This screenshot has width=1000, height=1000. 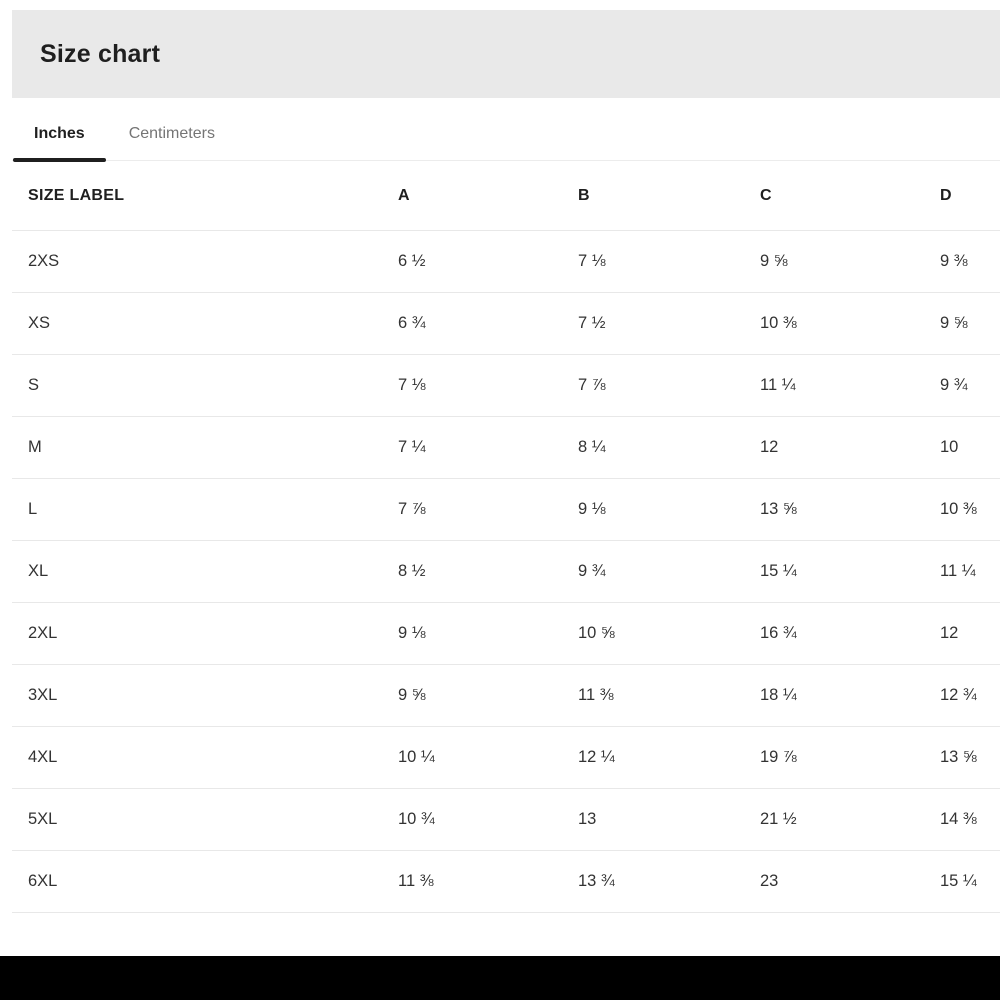 What do you see at coordinates (506, 136) in the screenshot?
I see `unit-tabs: Inches Centimeters` at bounding box center [506, 136].